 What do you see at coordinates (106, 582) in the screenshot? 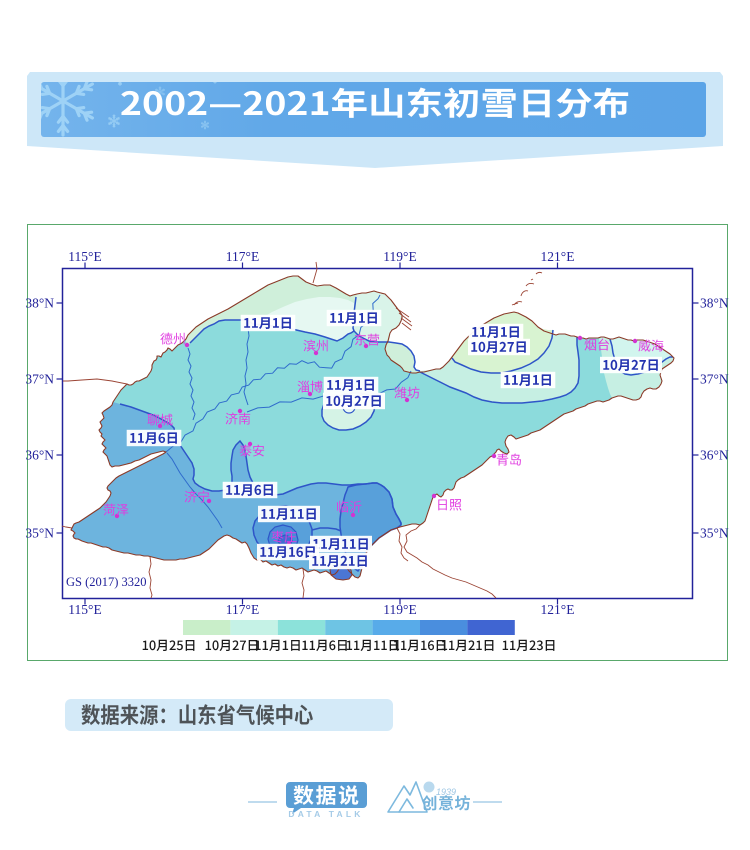
I see `svg-text: GS (2017) 3320` at bounding box center [106, 582].